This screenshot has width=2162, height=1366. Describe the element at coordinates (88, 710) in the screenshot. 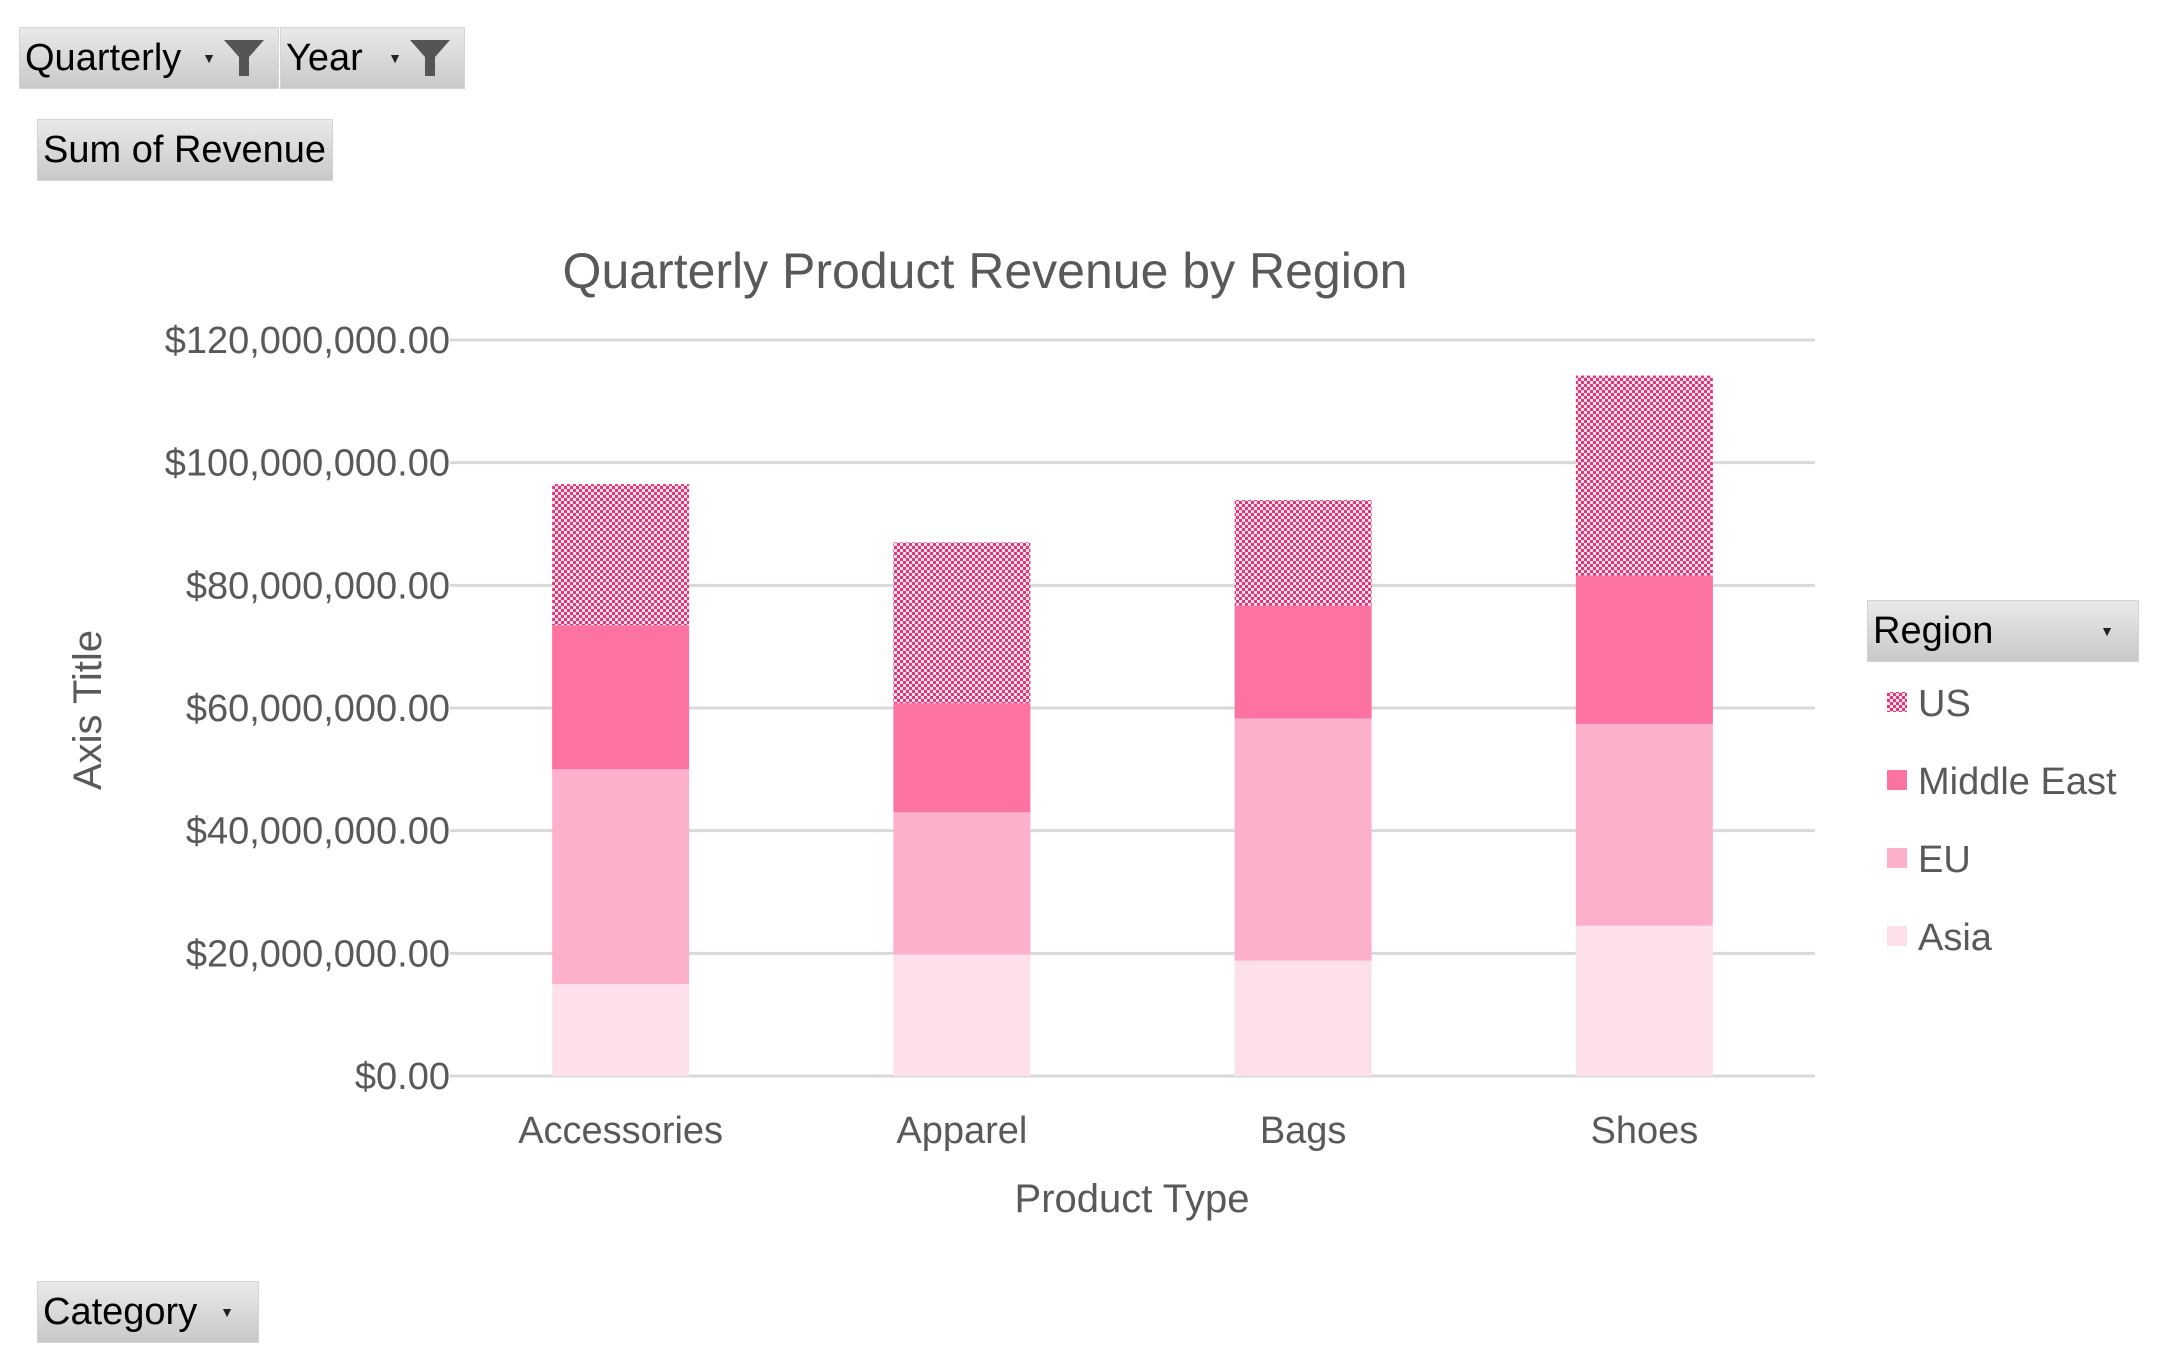

I see `y-axis-title: Axis Title` at that location.